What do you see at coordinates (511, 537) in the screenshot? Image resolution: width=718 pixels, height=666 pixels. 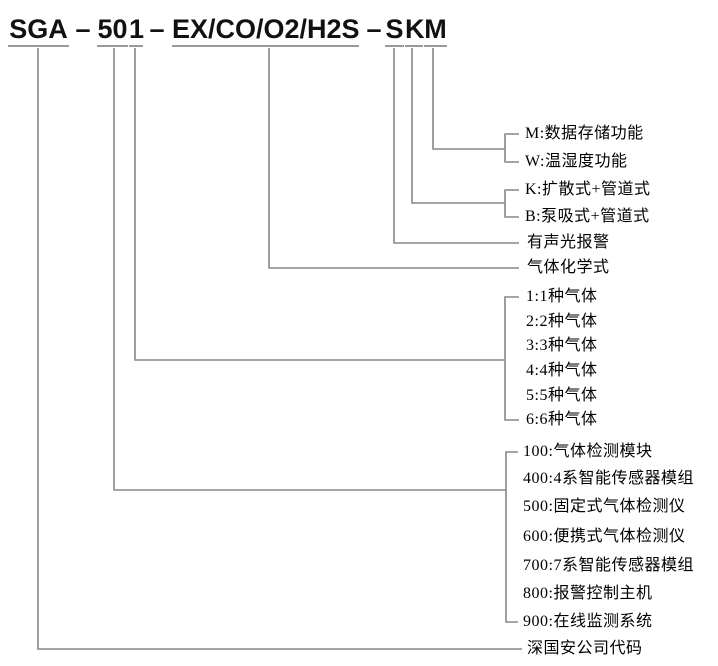 I see `bracket-product-series` at bounding box center [511, 537].